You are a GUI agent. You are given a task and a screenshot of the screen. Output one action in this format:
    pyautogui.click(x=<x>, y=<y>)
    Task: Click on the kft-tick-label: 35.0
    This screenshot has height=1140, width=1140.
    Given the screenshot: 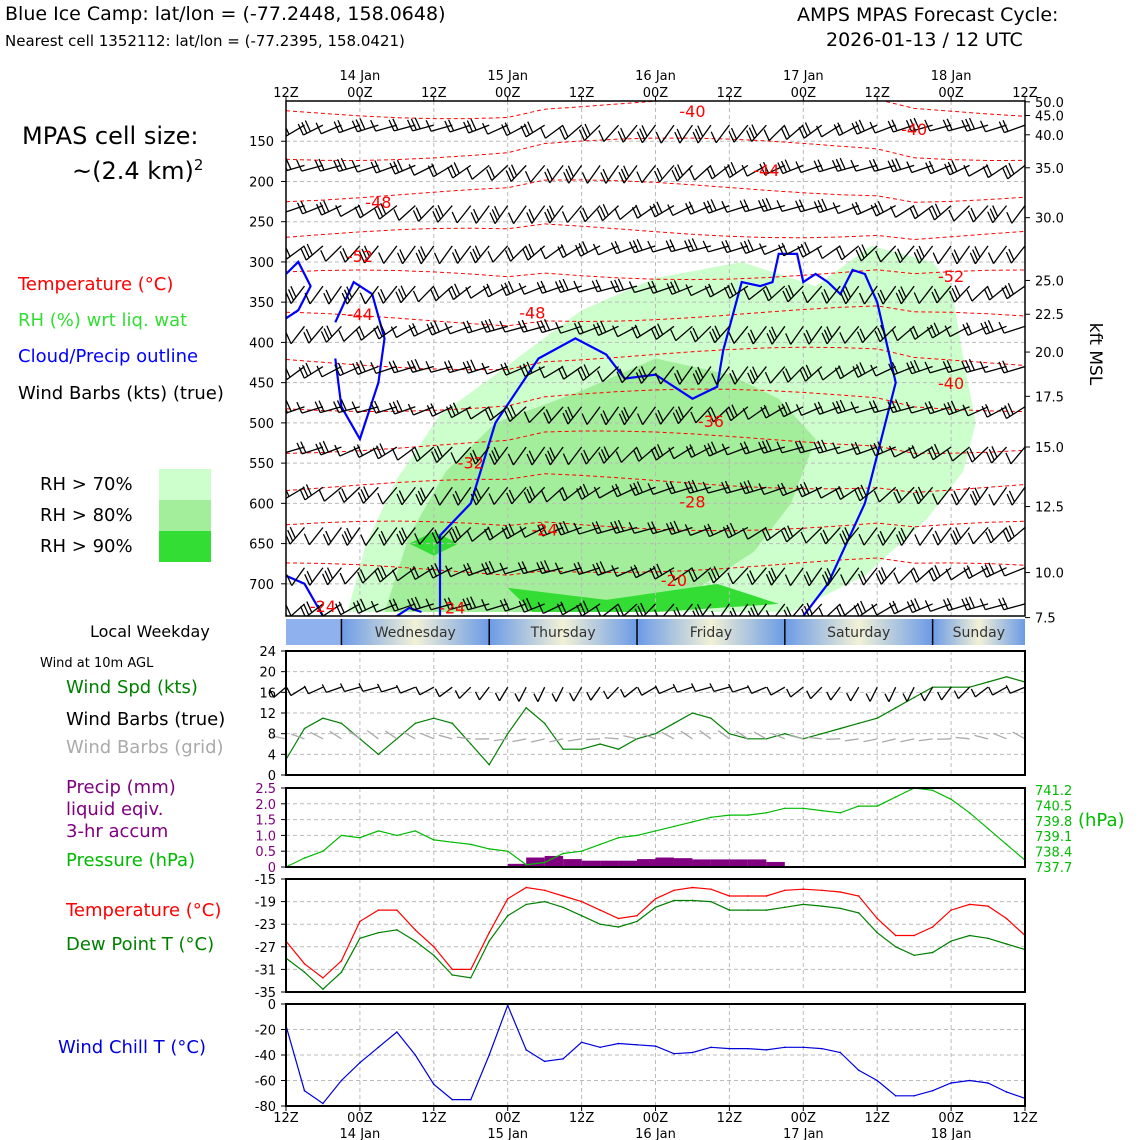 What is the action you would take?
    pyautogui.click(x=1049, y=169)
    